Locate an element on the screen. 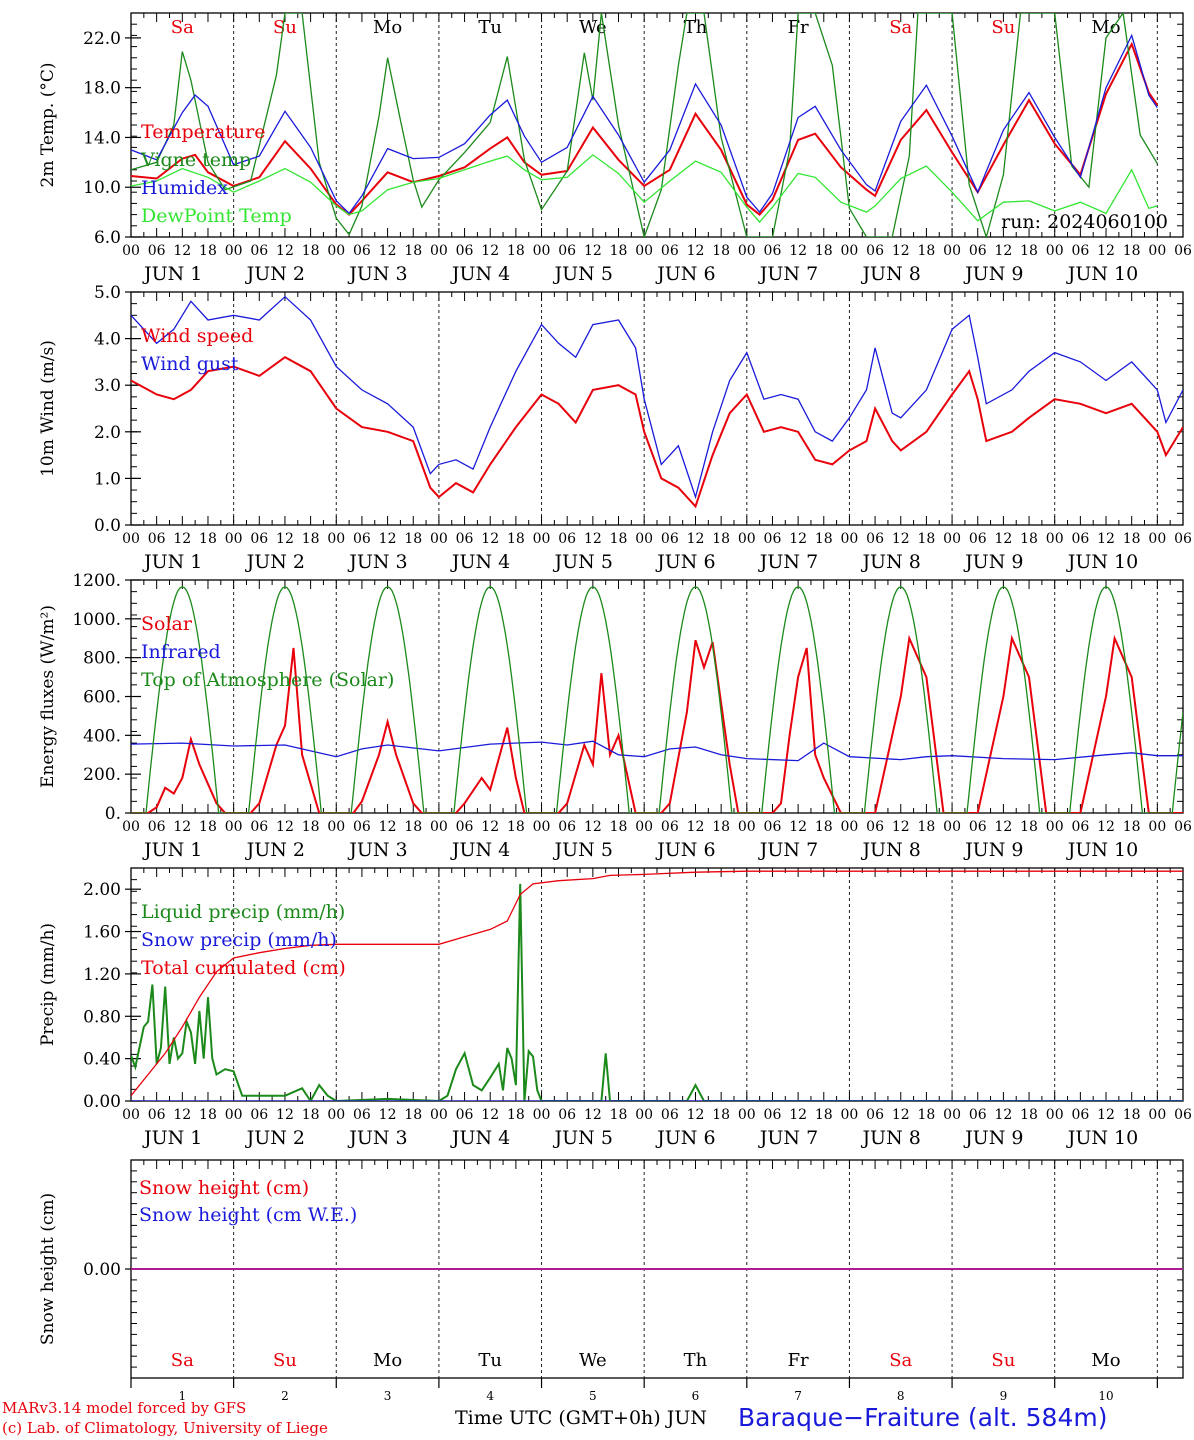 This screenshot has width=1194, height=1440. legend-entry: Snow height (cm W.E.) is located at coordinates (248, 1215).